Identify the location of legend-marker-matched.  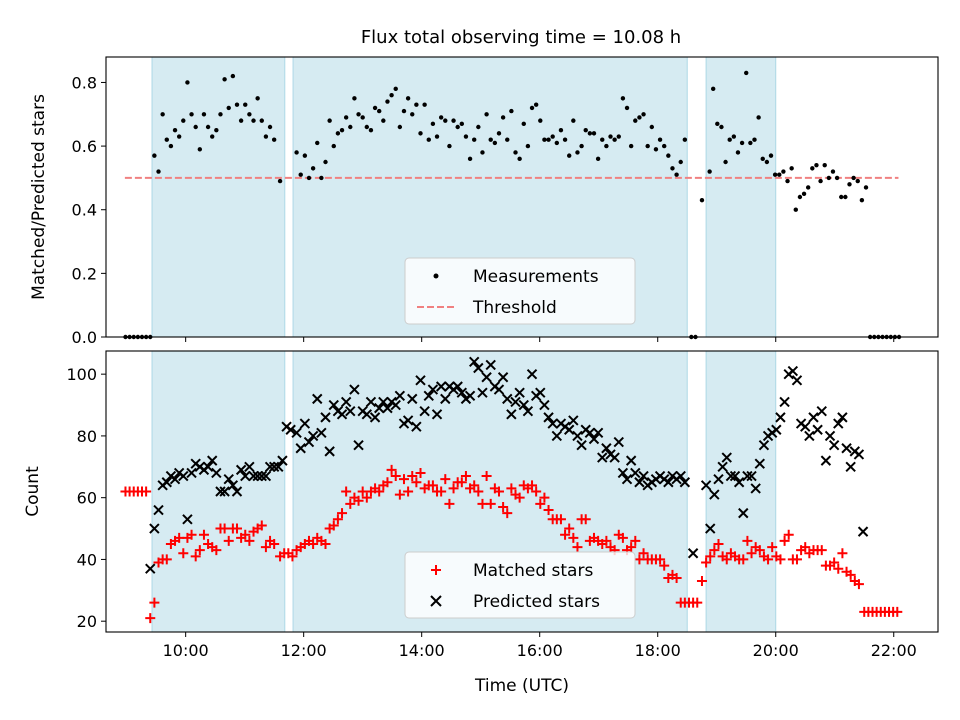
(436, 570).